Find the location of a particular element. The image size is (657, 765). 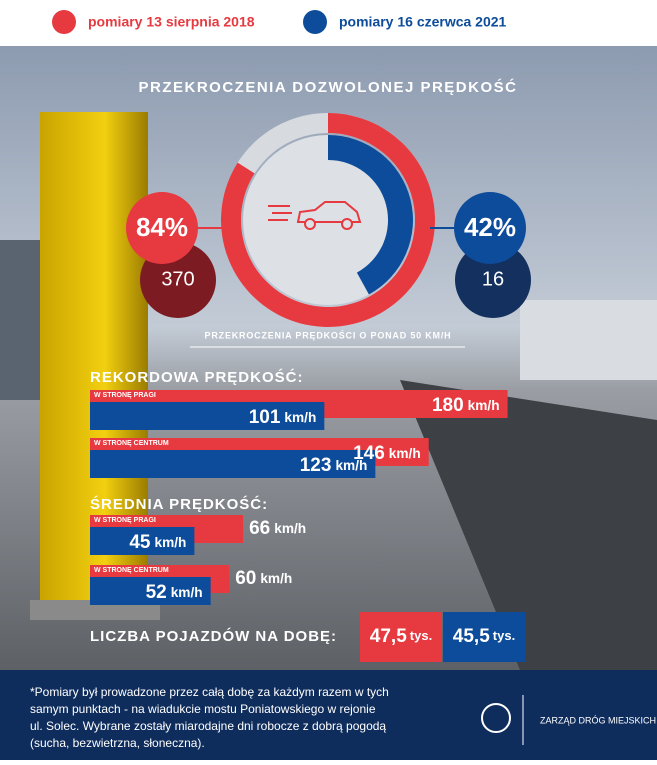

value-number: 60 is located at coordinates (245, 578).